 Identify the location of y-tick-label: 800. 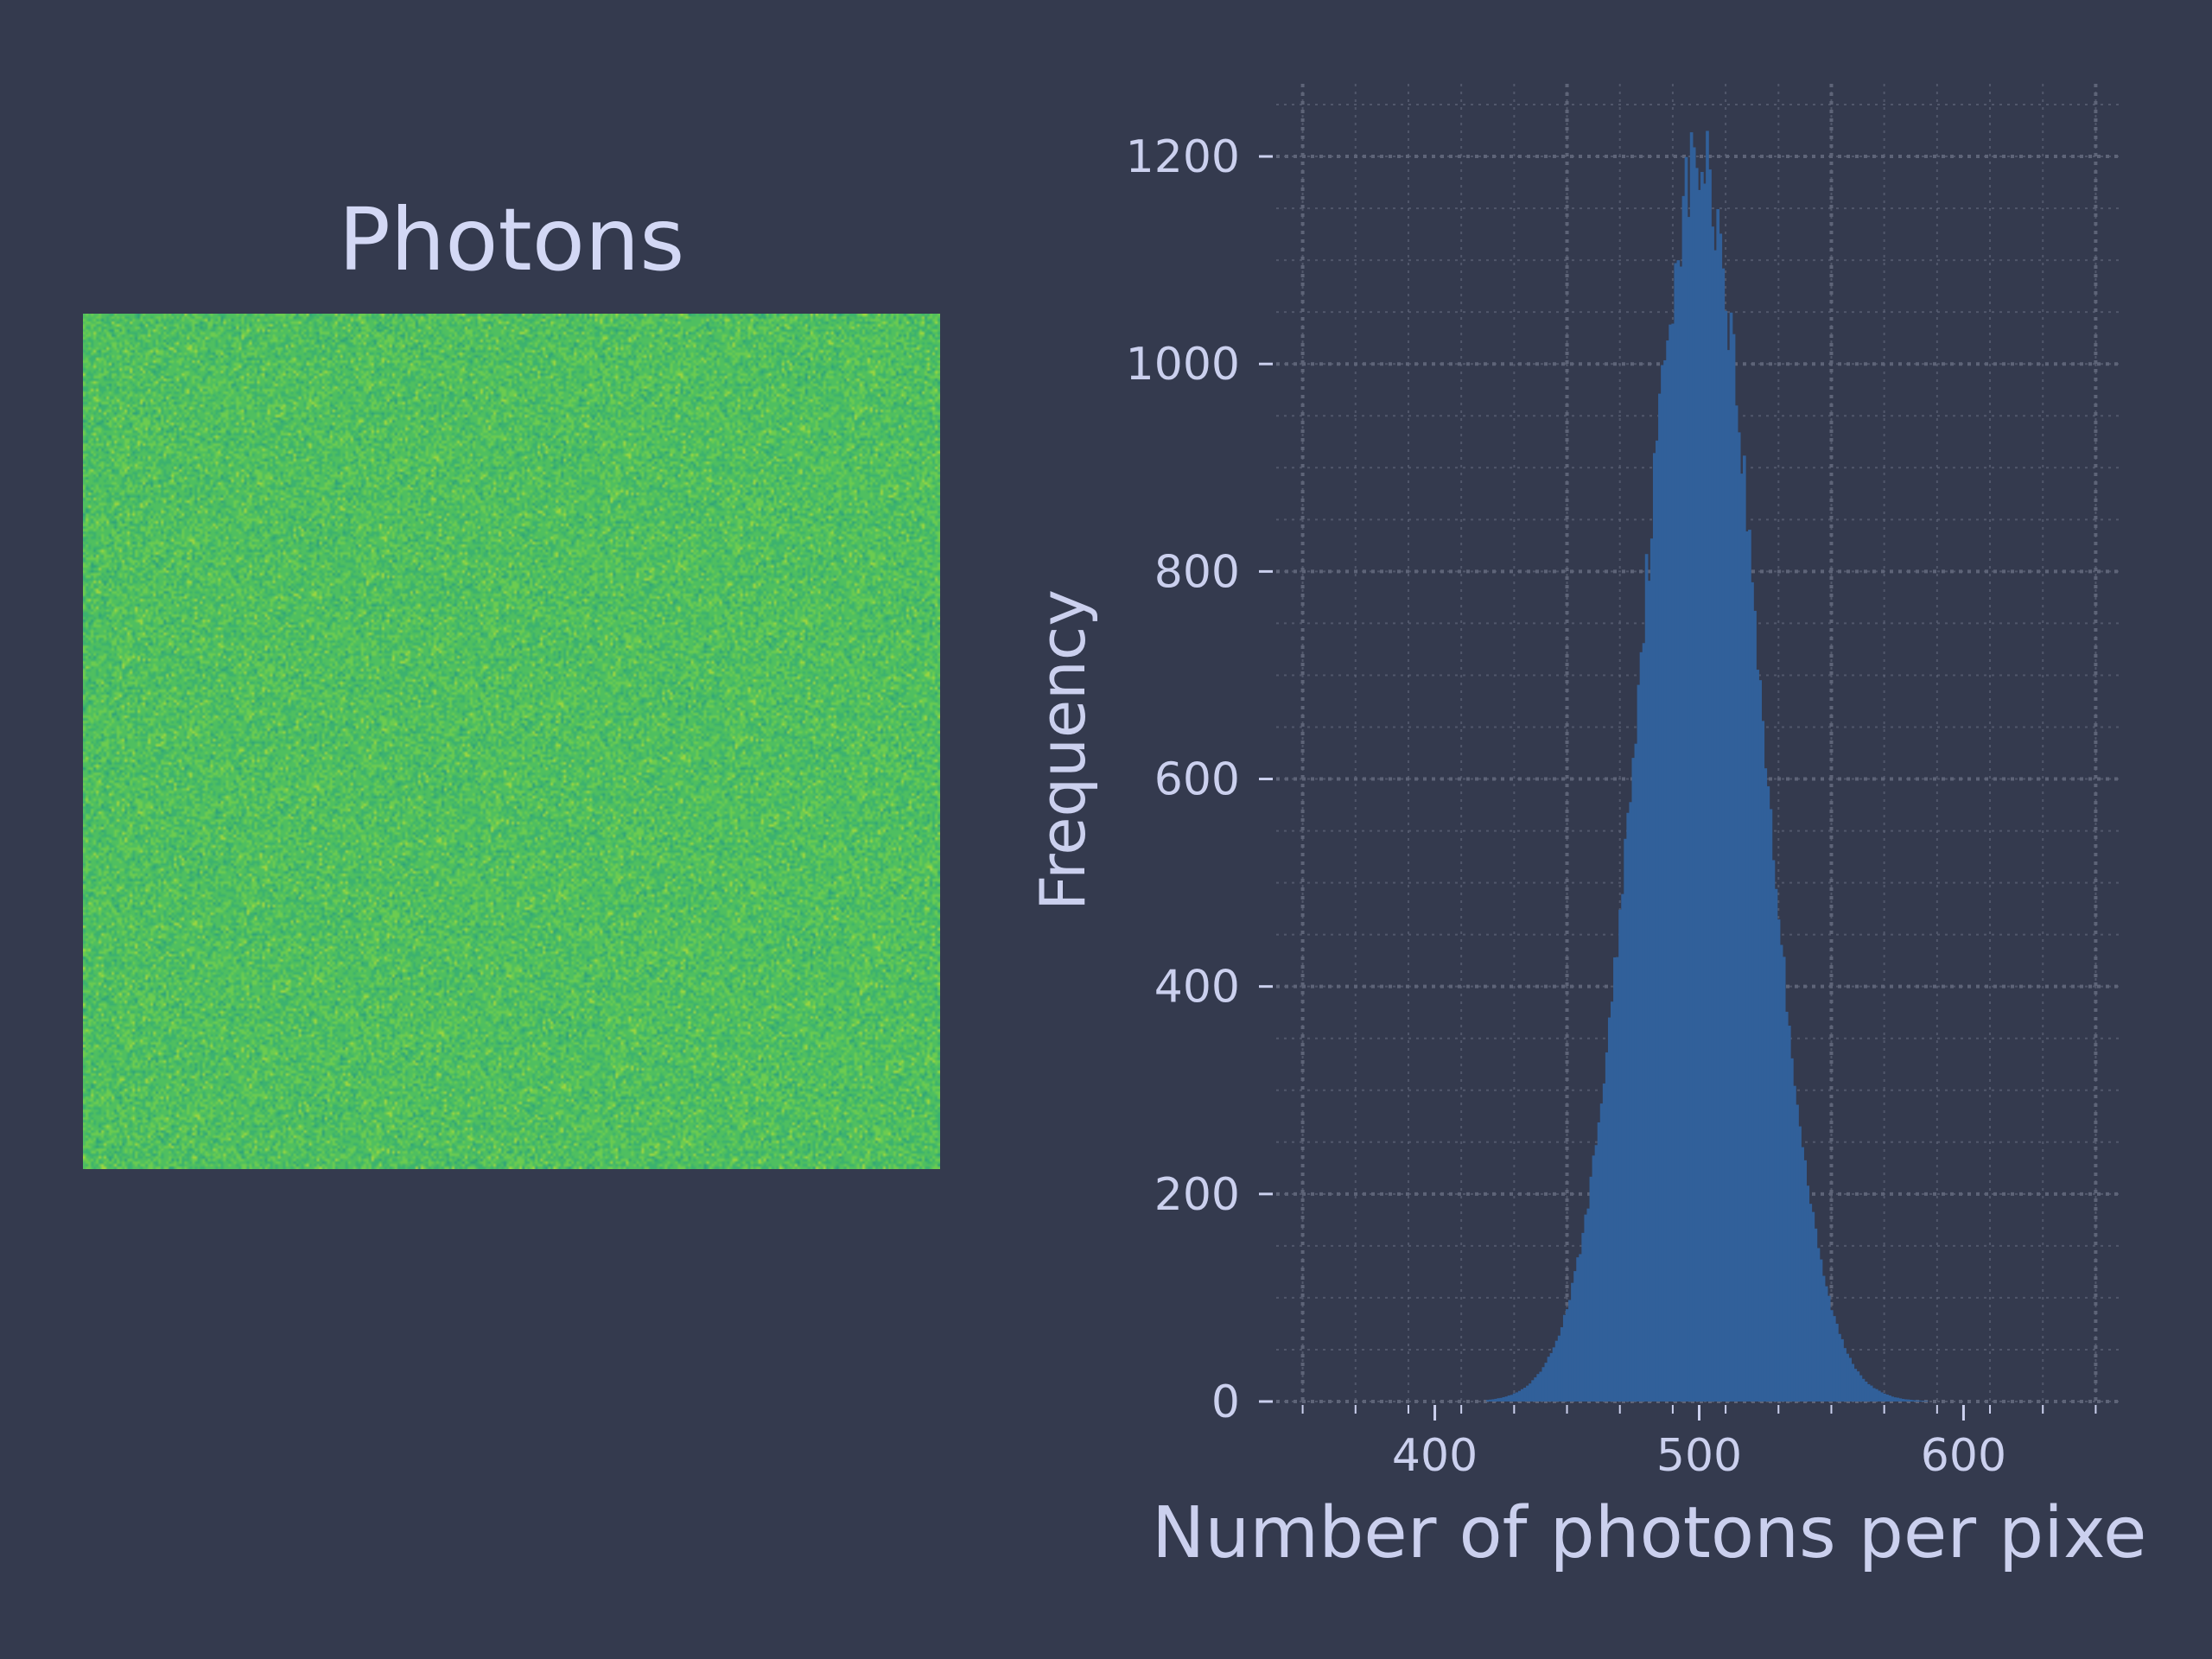
(1197, 572).